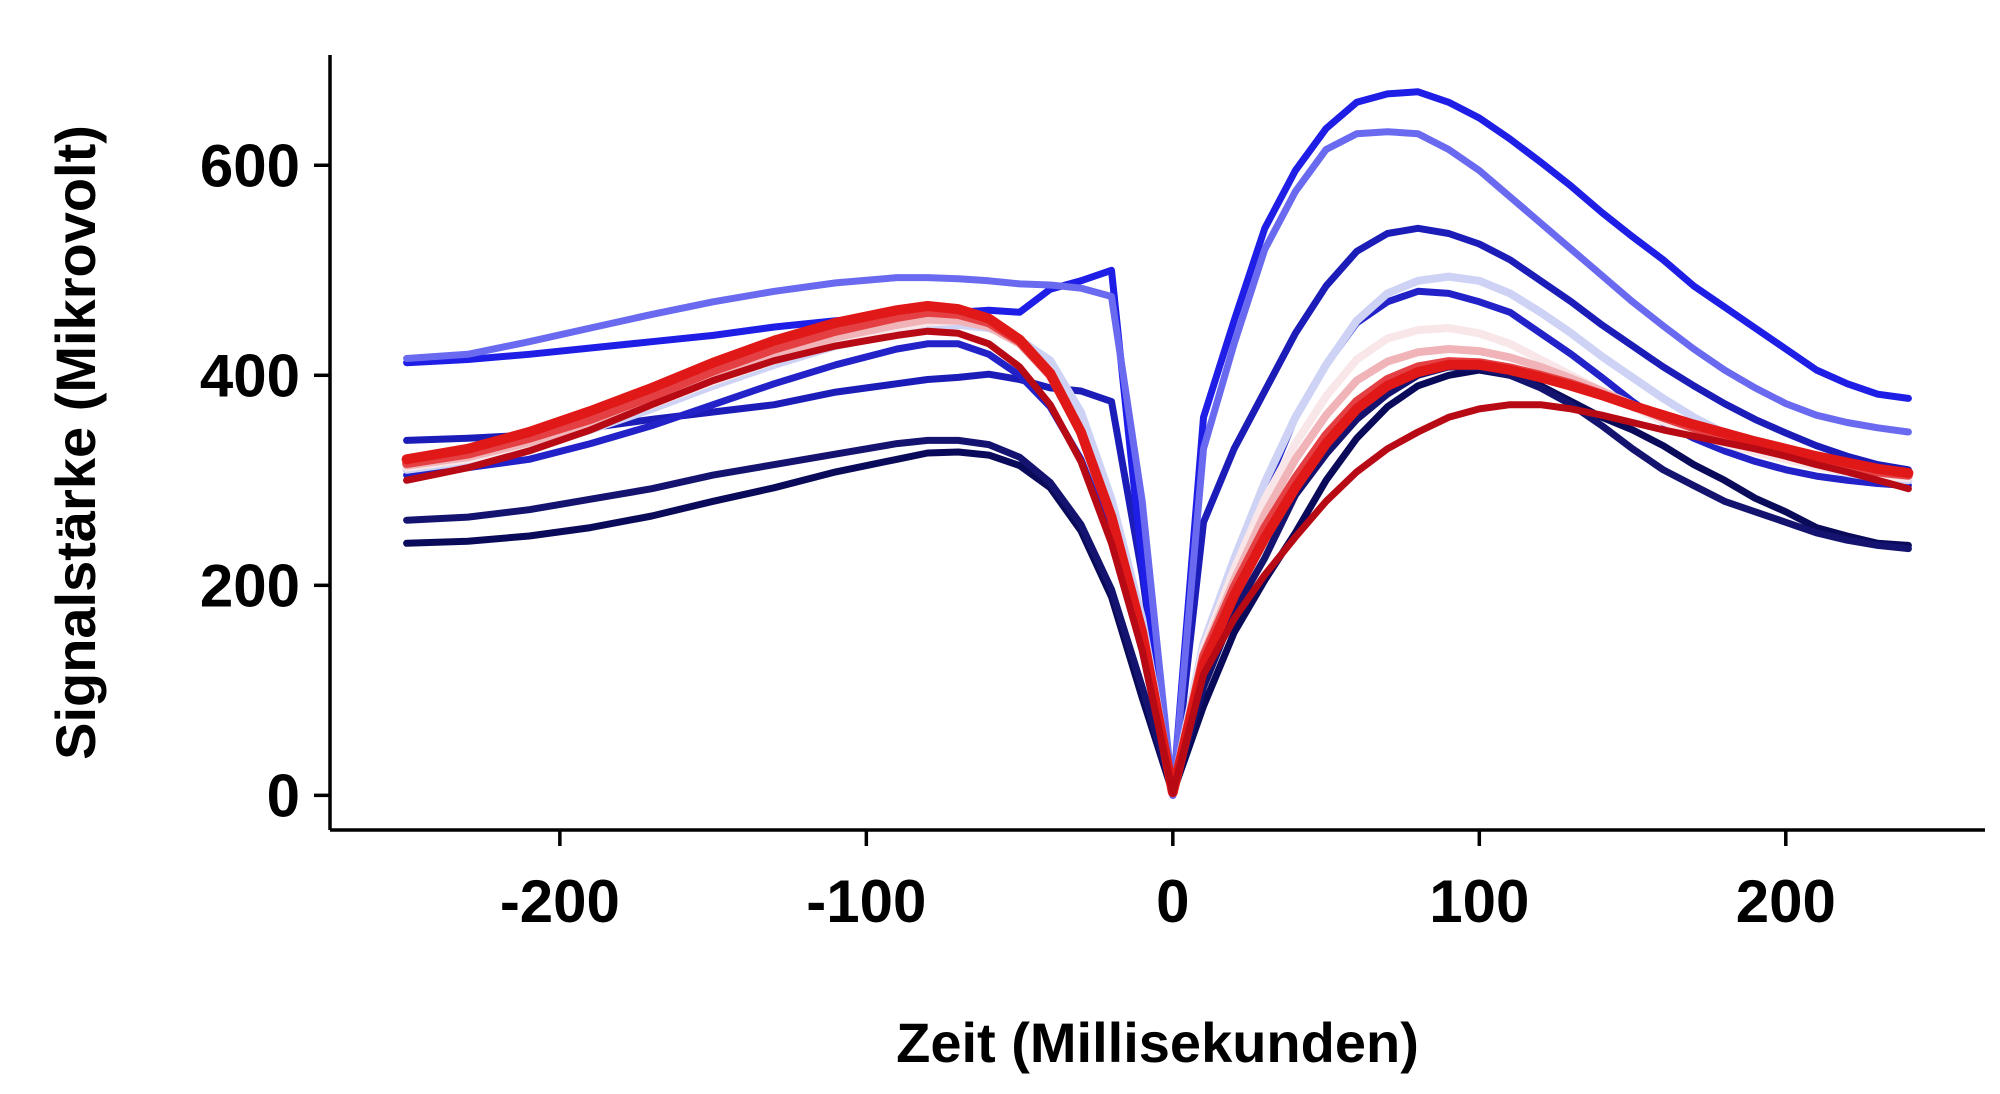  What do you see at coordinates (1157, 1042) in the screenshot?
I see `x-axis-title: Zeit (Millisekunden)` at bounding box center [1157, 1042].